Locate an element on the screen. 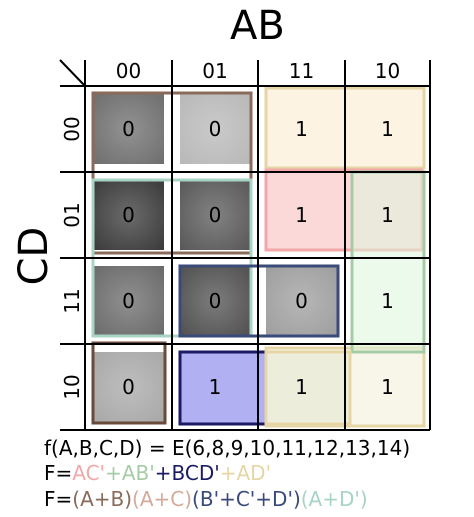  group-bcd-prime is located at coordinates (223, 388).